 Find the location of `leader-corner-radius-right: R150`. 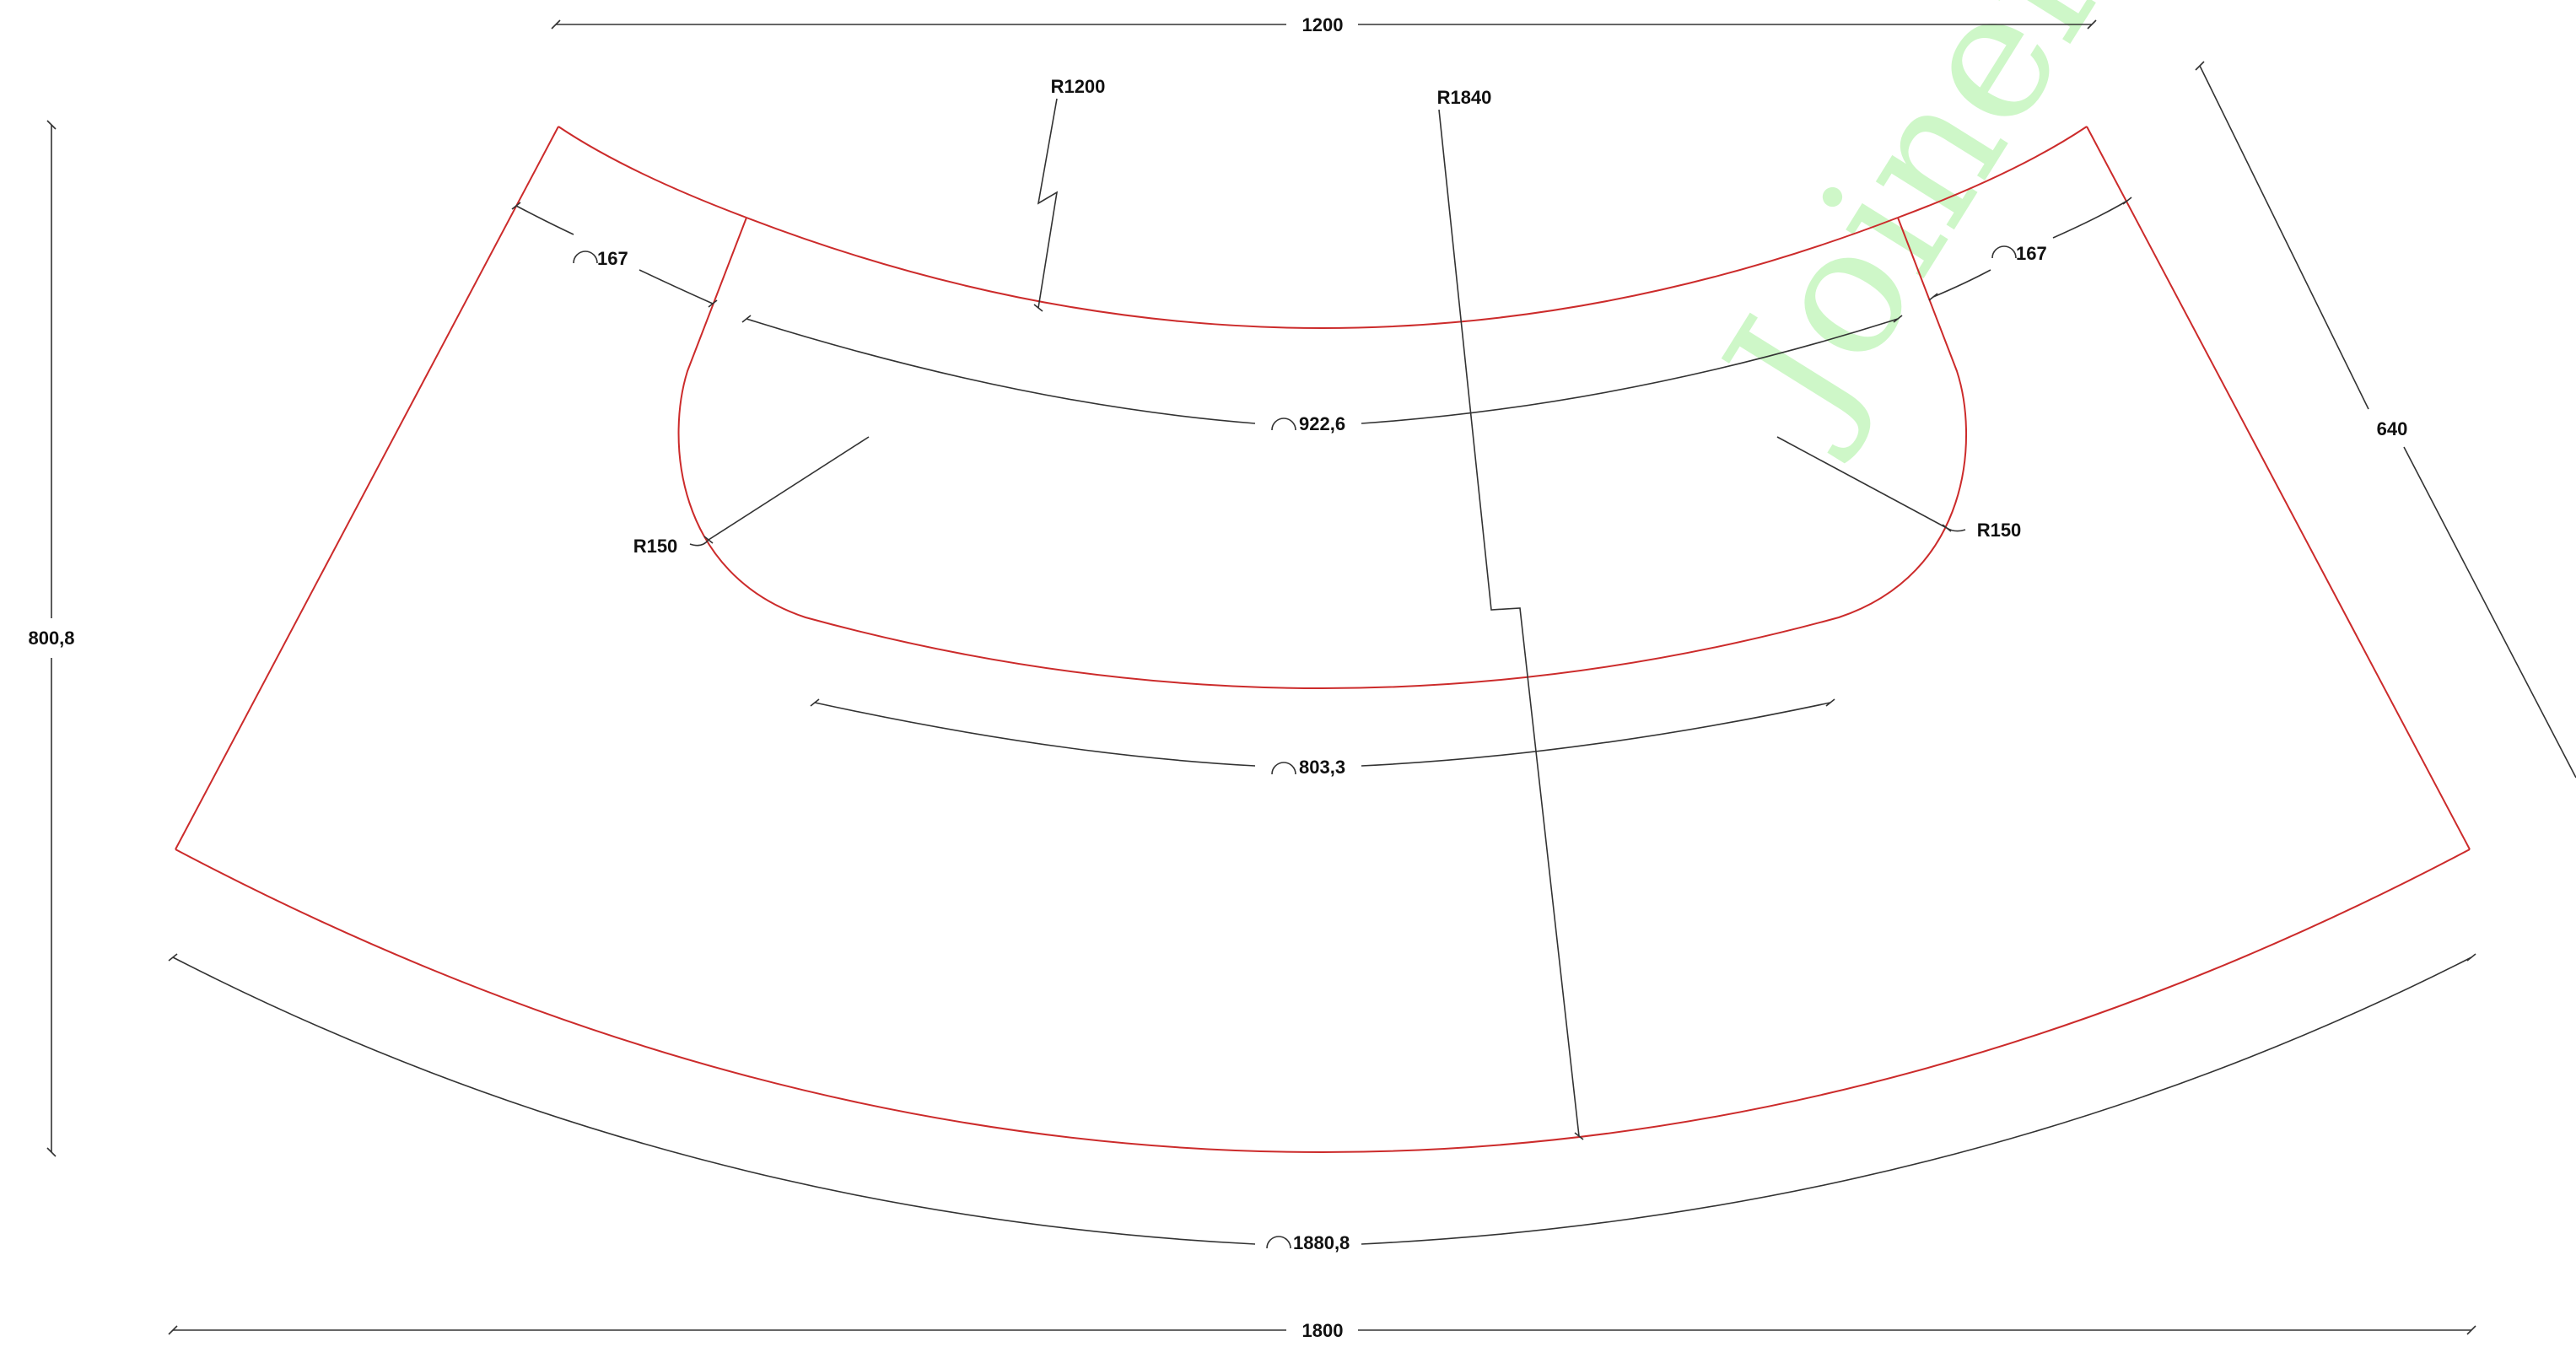

leader-corner-radius-right: R150 is located at coordinates (1899, 488).